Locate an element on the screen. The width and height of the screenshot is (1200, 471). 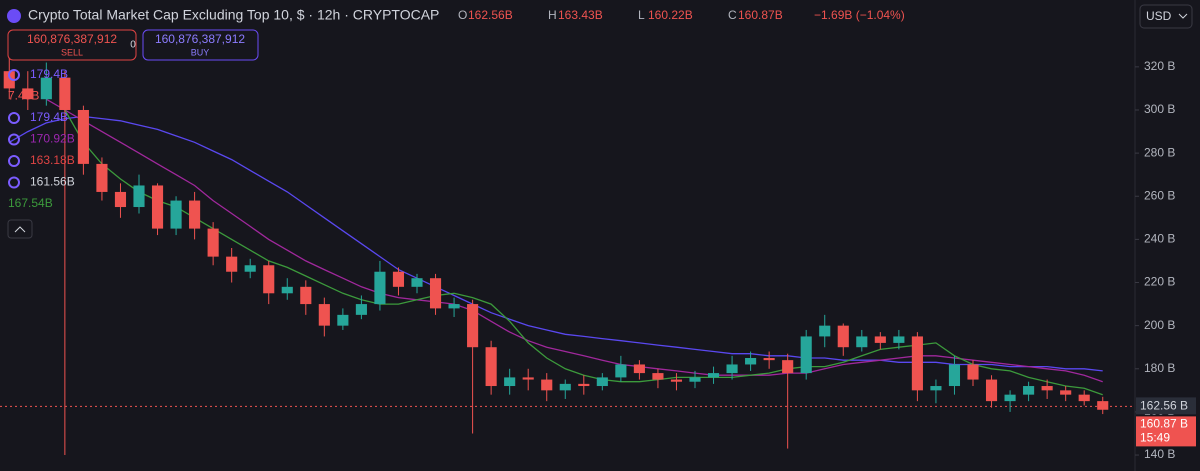
indicator-value: 163.18B is located at coordinates (52, 160).